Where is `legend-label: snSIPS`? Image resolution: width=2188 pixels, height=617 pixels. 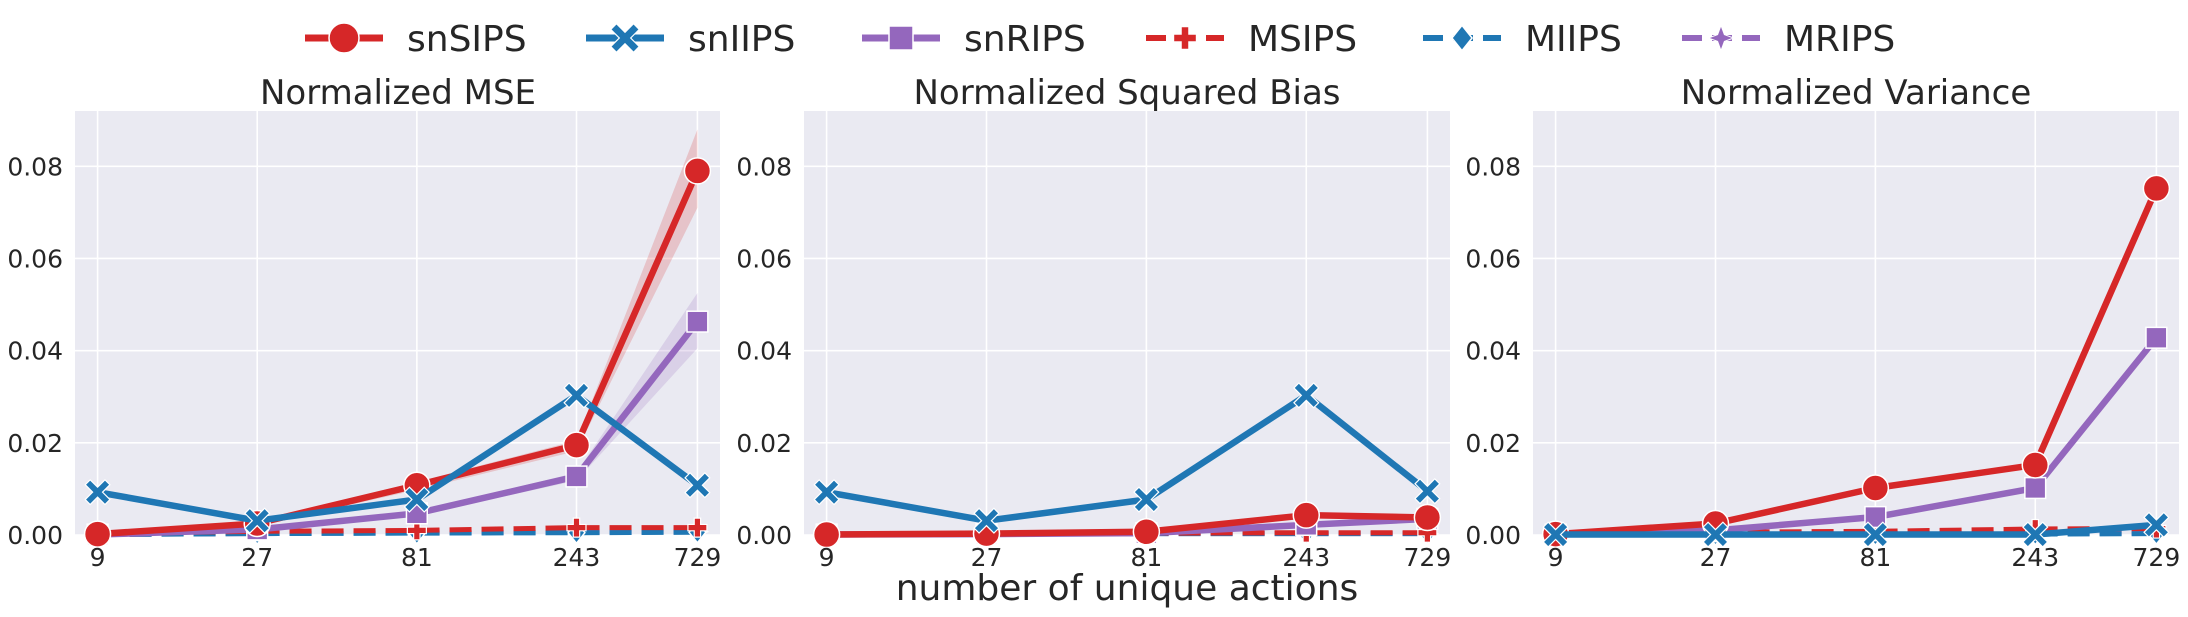
legend-label: snSIPS is located at coordinates (467, 39).